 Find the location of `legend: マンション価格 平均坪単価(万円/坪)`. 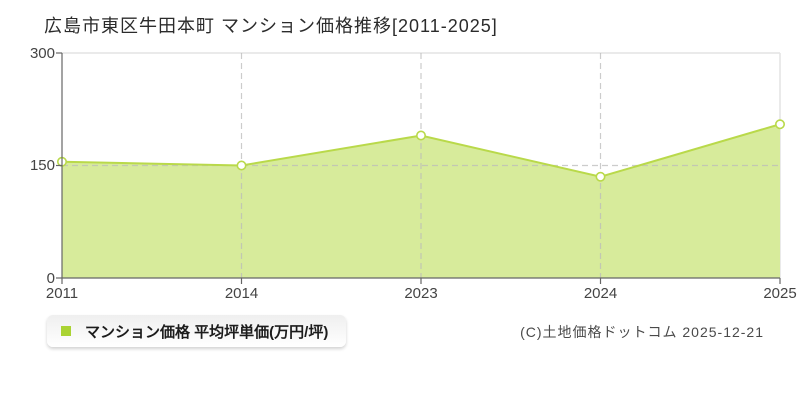

legend: マンション価格 平均坪単価(万円/坪) is located at coordinates (197, 331).